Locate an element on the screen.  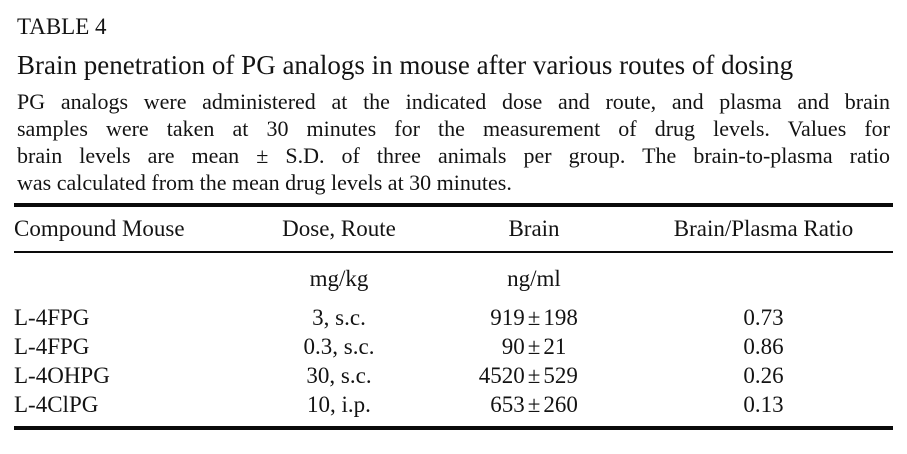
units-dose: mg/kg is located at coordinates (339, 278).